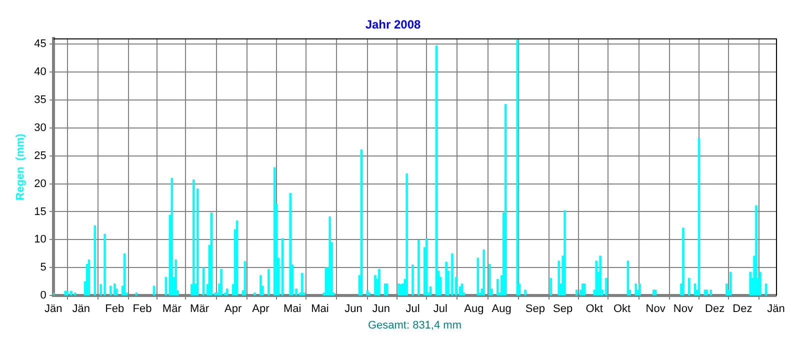 Image resolution: width=800 pixels, height=350 pixels. I want to click on y-tick-label: 5, so click(43, 268).